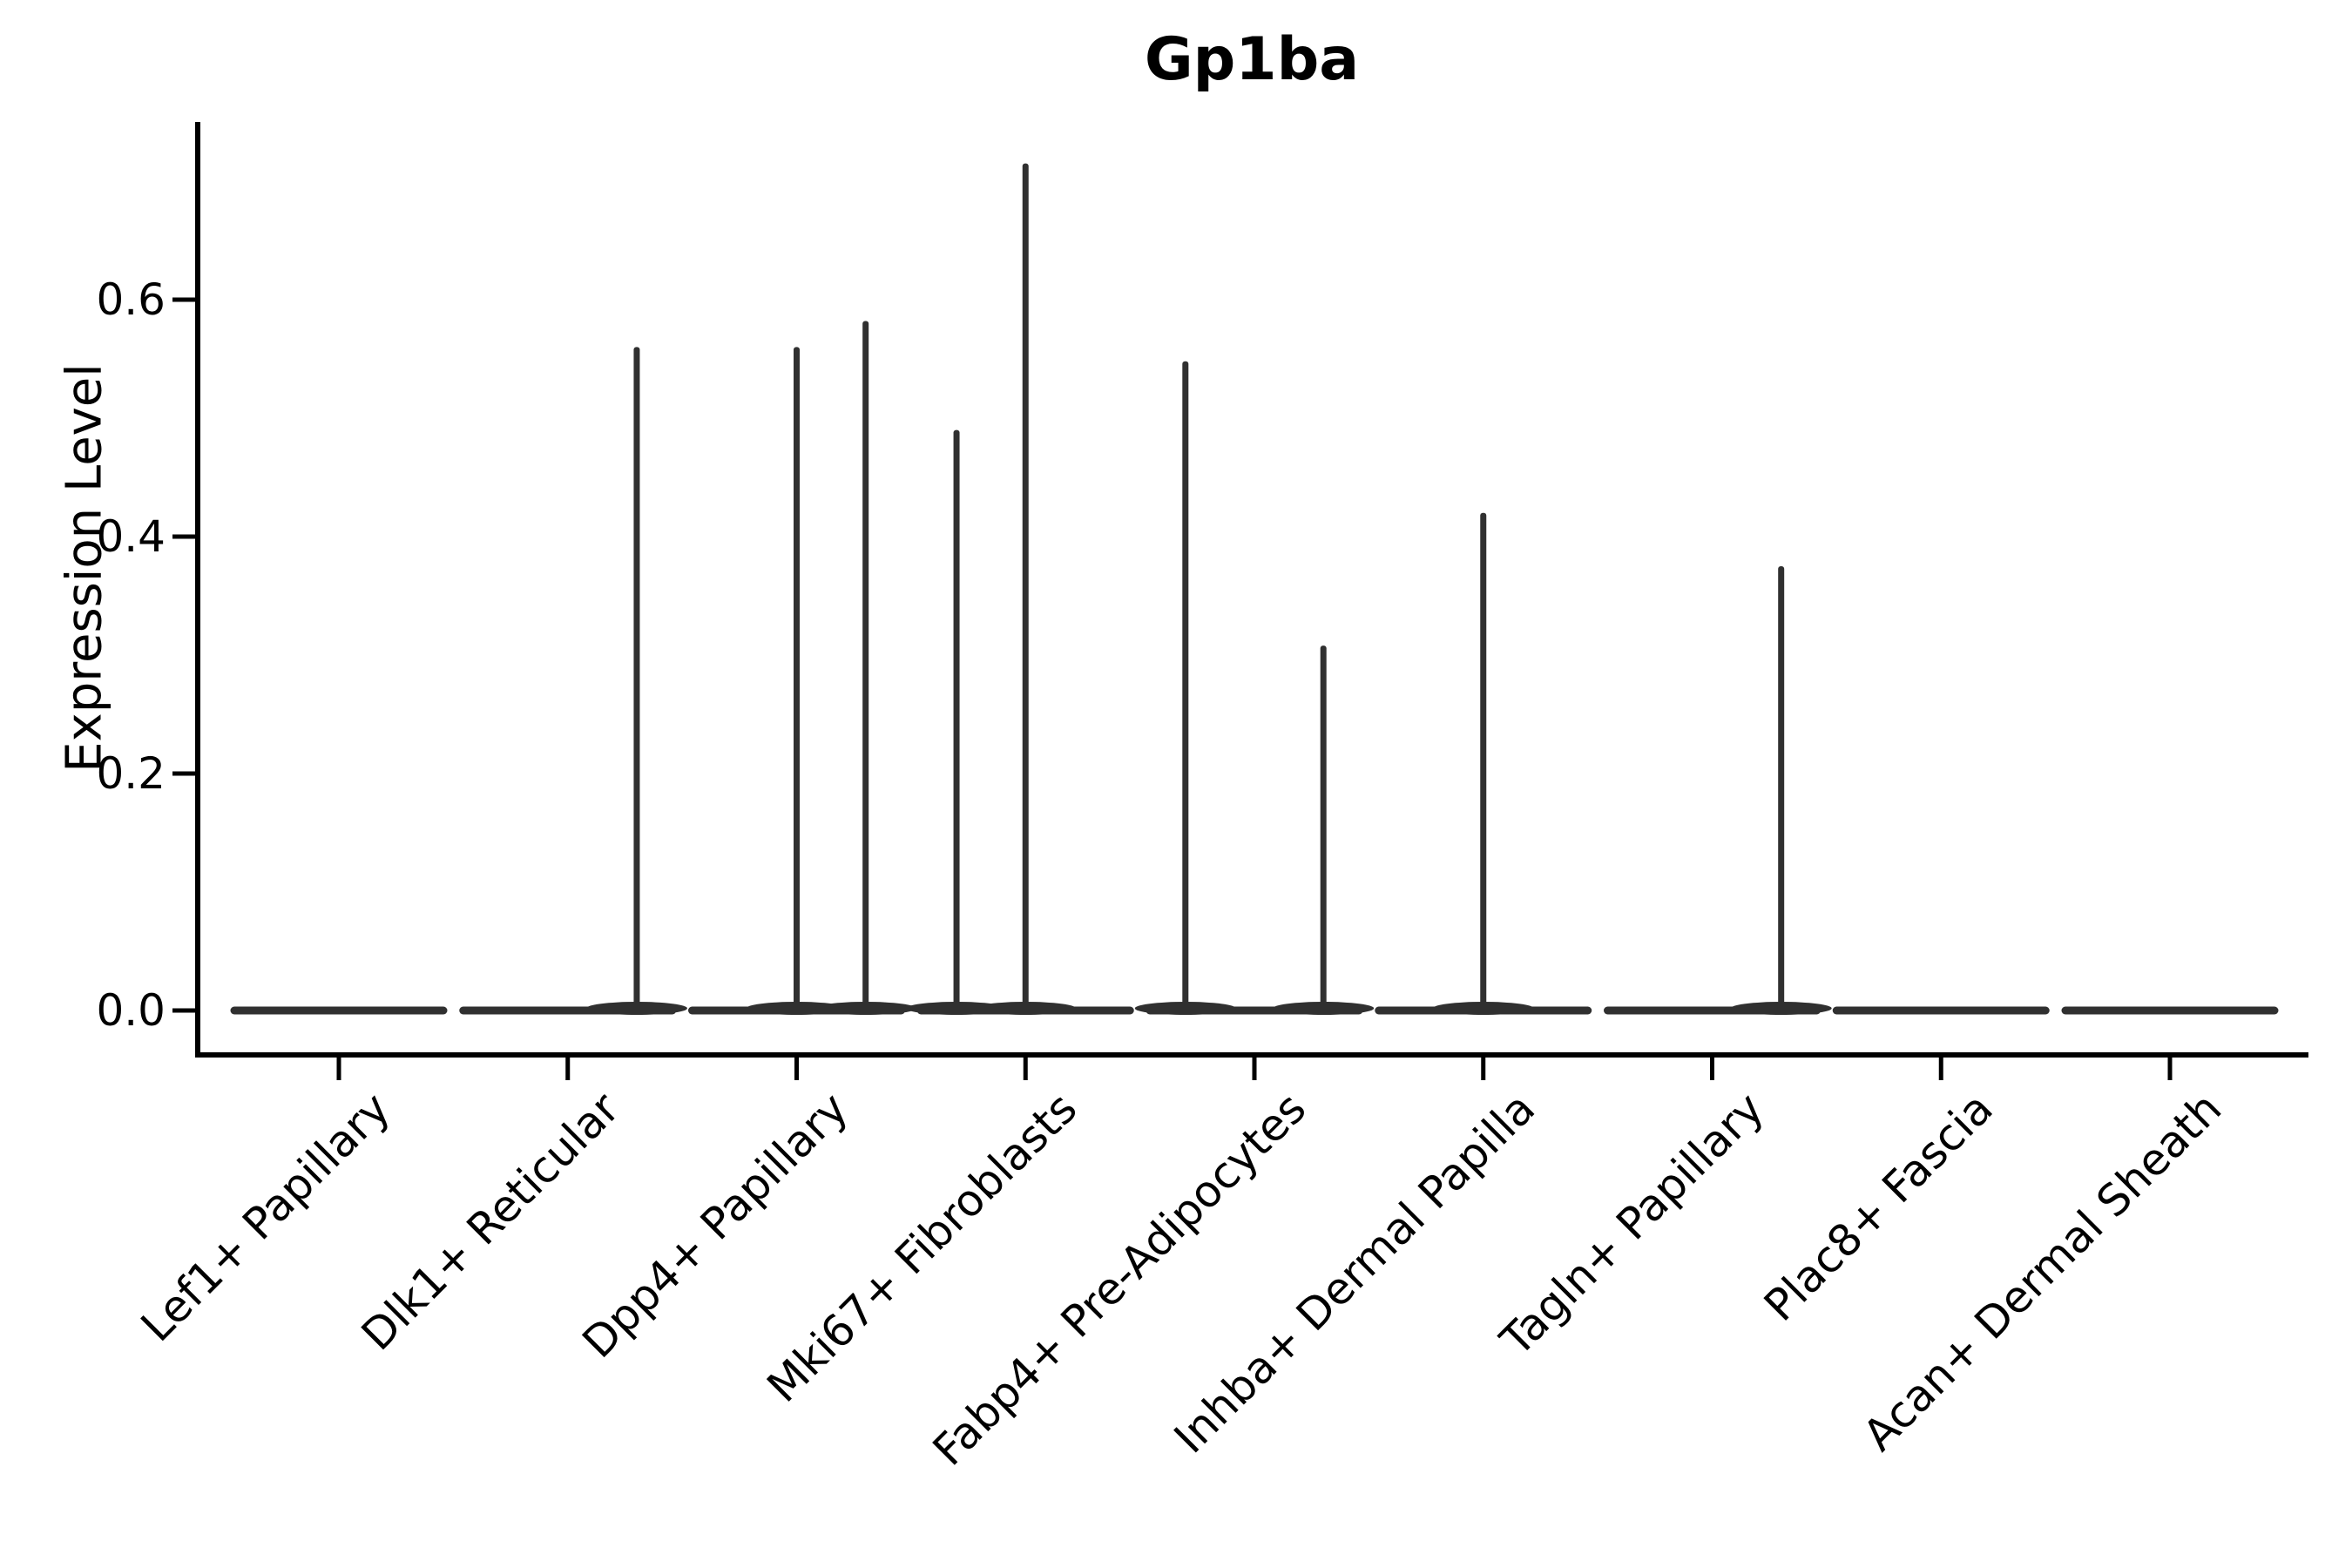 This screenshot has width=2352, height=1568. What do you see at coordinates (131, 536) in the screenshot?
I see `y-tick-label: 0.4` at bounding box center [131, 536].